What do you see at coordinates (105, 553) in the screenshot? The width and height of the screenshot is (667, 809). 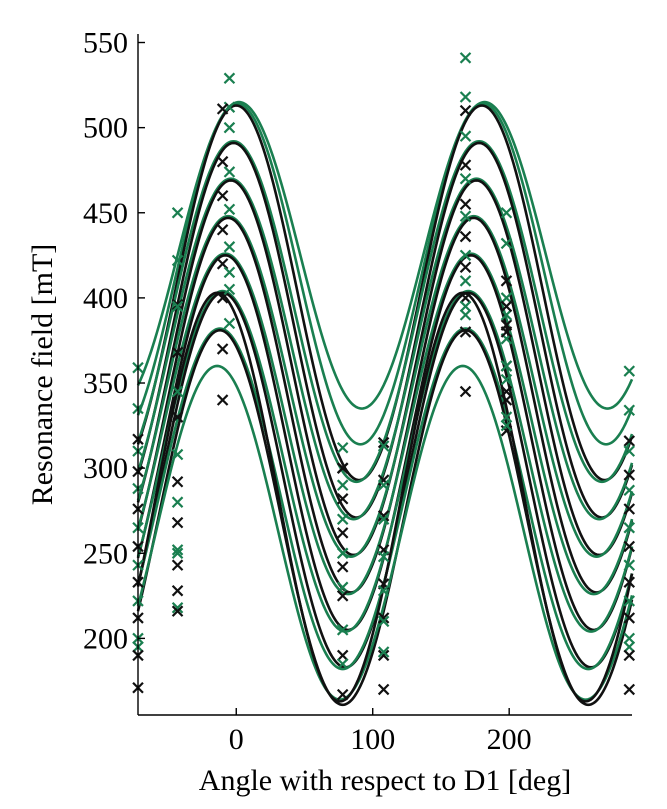 I see `y-tick-label: 250` at bounding box center [105, 553].